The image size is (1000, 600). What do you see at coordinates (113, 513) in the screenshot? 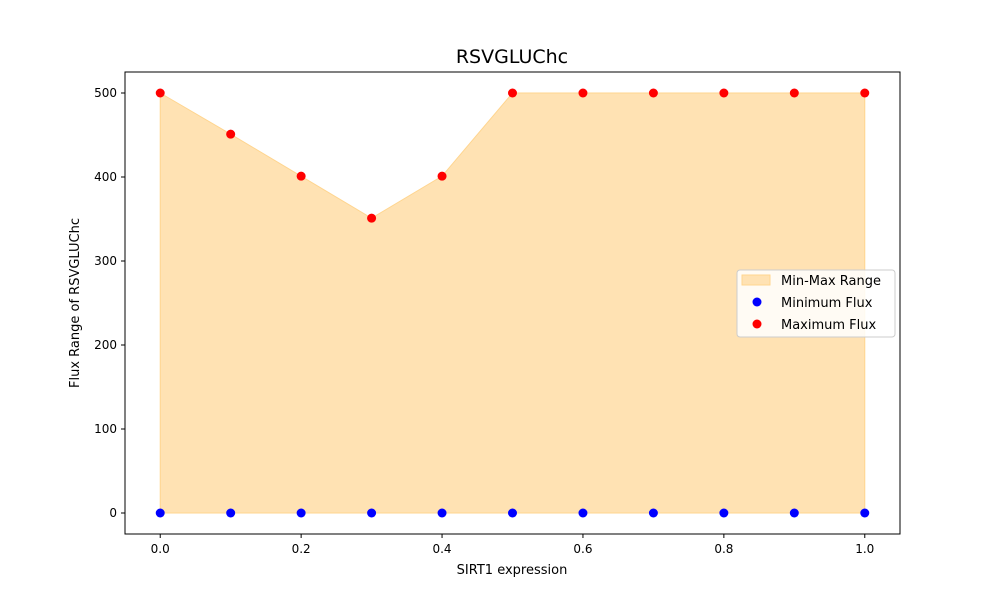
I see `y-tick-label: 0` at bounding box center [113, 513].